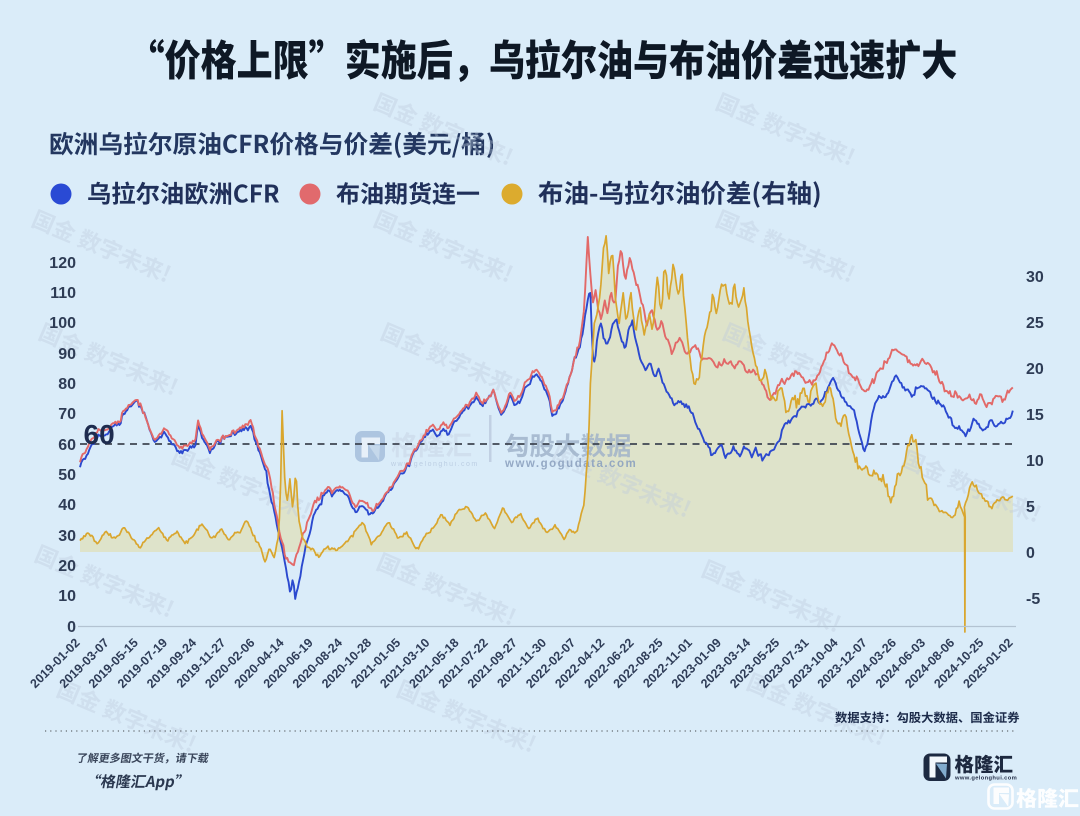 The height and width of the screenshot is (816, 1080). I want to click on svg-text: -5, so click(1033, 599).